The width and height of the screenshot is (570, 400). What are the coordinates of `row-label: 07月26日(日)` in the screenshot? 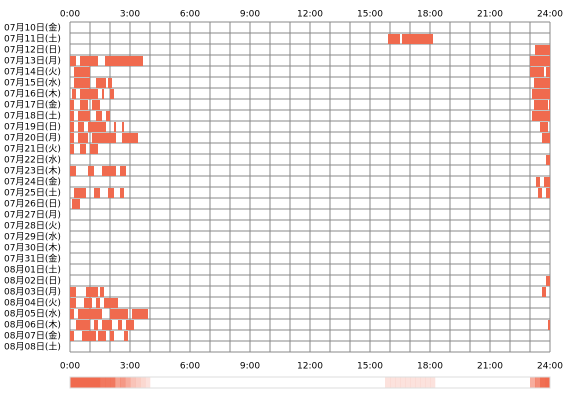 It's located at (32, 204).